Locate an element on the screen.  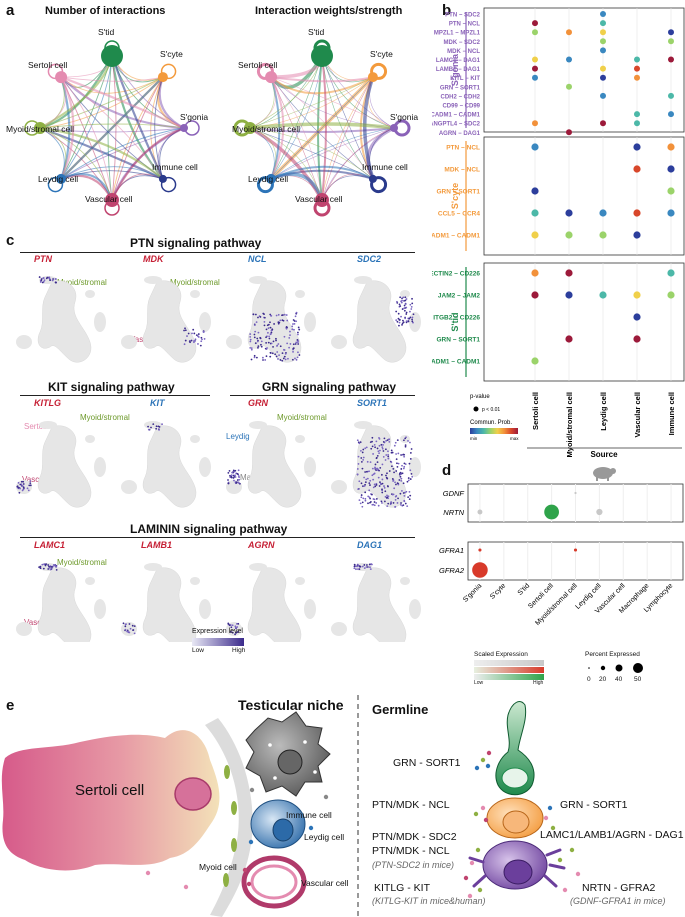
net-right-sgonia: S'gonia is located at coordinates (404, 117).